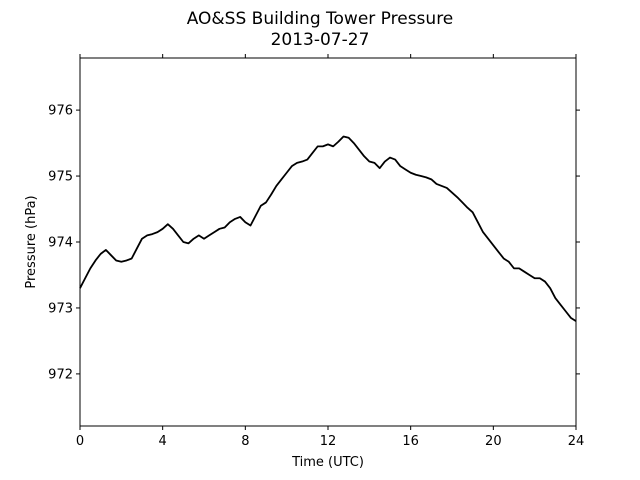  I want to click on x-tick-label: 12, so click(328, 441).